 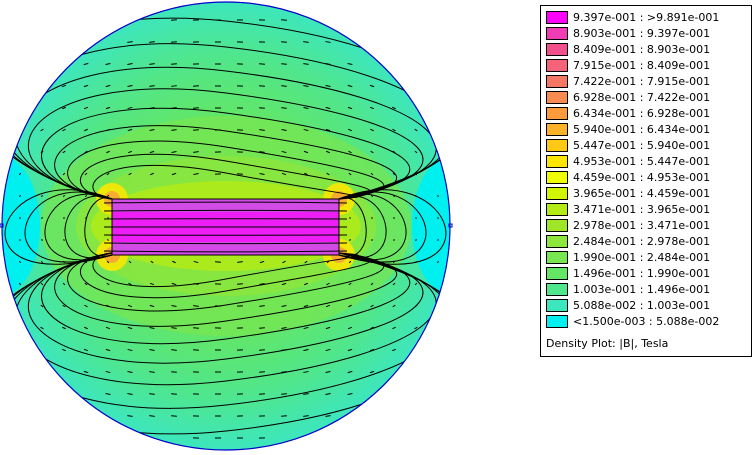 I want to click on legend-entry: 2.484e-001 : 2.978e-001, so click(x=628, y=241).